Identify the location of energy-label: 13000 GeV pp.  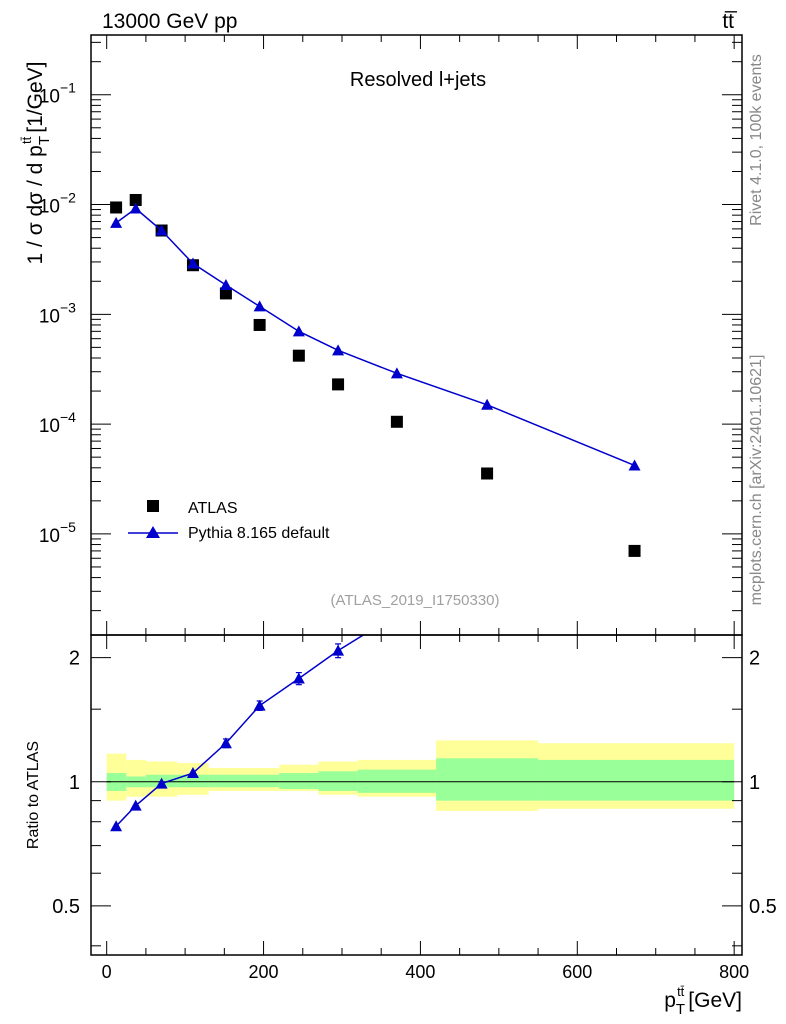
(169, 21).